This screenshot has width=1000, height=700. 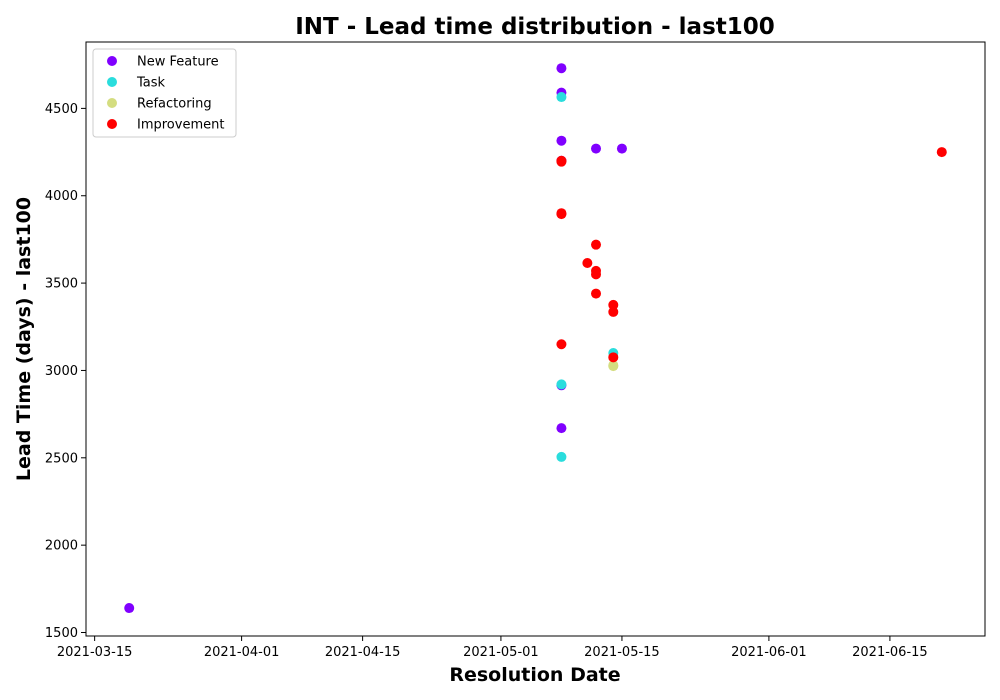 What do you see at coordinates (24, 339) in the screenshot?
I see `y-axis-label: Lead Time (days) - last100` at bounding box center [24, 339].